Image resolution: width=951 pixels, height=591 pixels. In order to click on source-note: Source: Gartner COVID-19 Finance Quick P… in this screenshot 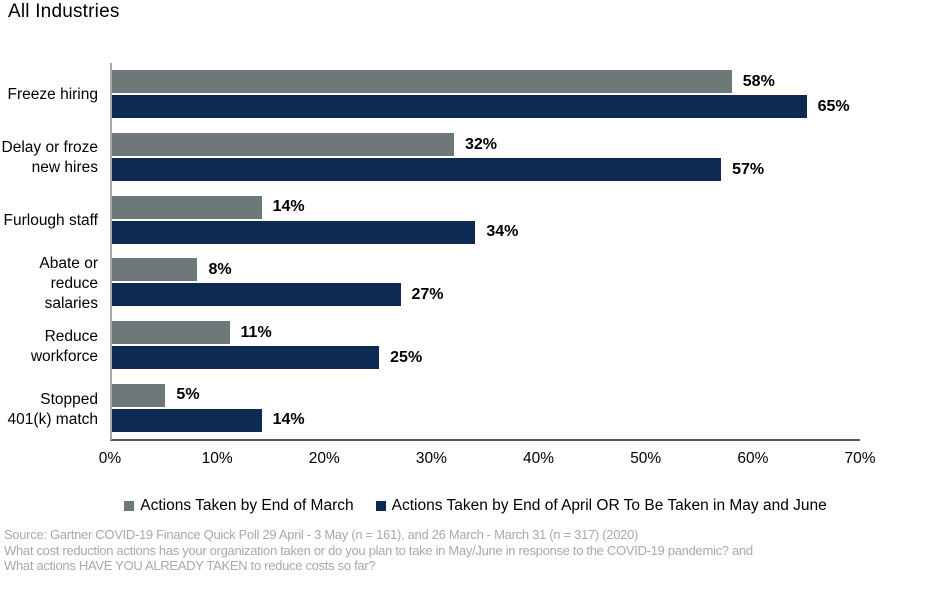, I will do `click(474, 550)`.